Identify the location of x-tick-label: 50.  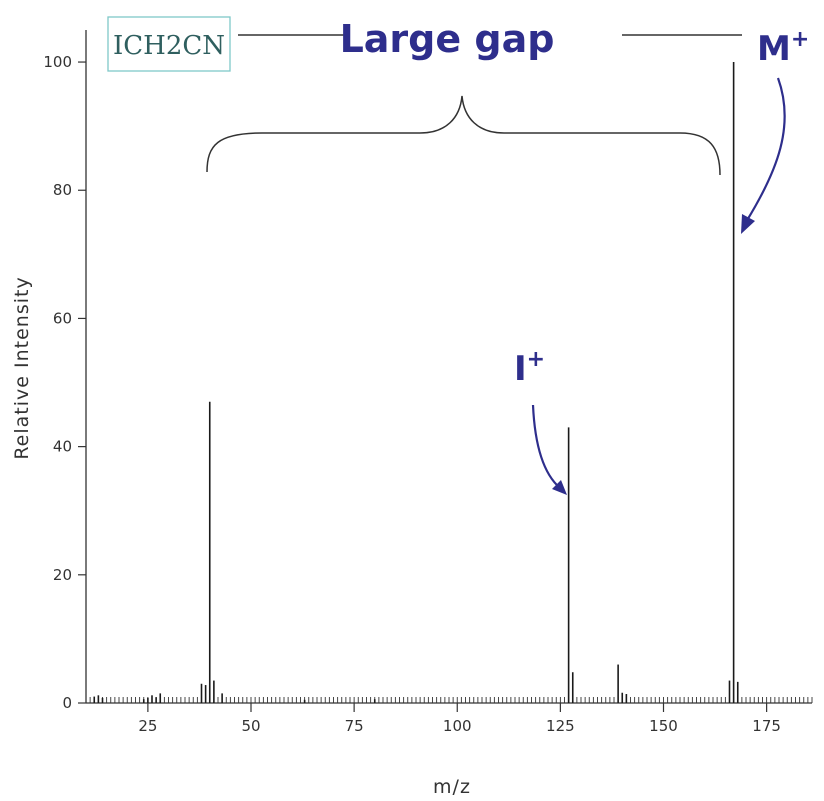
(250, 726).